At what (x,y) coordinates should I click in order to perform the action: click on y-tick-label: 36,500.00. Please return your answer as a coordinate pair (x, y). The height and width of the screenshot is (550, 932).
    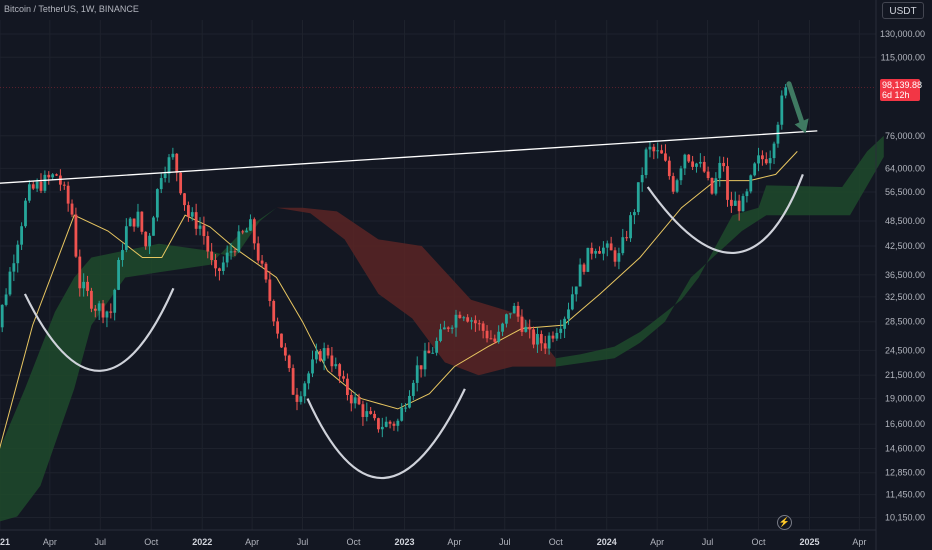
    Looking at the image, I should click on (905, 275).